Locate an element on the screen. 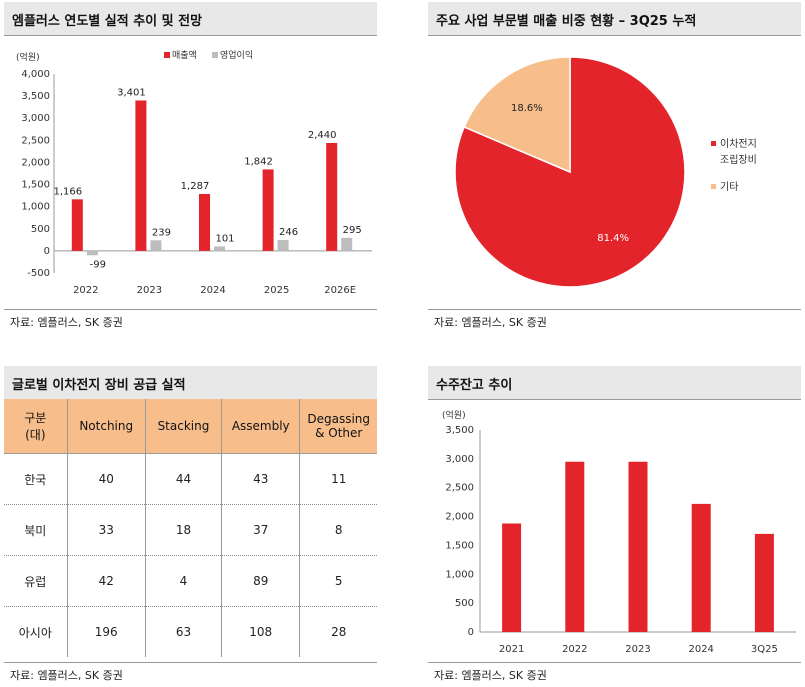 This screenshot has width=805, height=687. table-cell: 8 is located at coordinates (338, 530).